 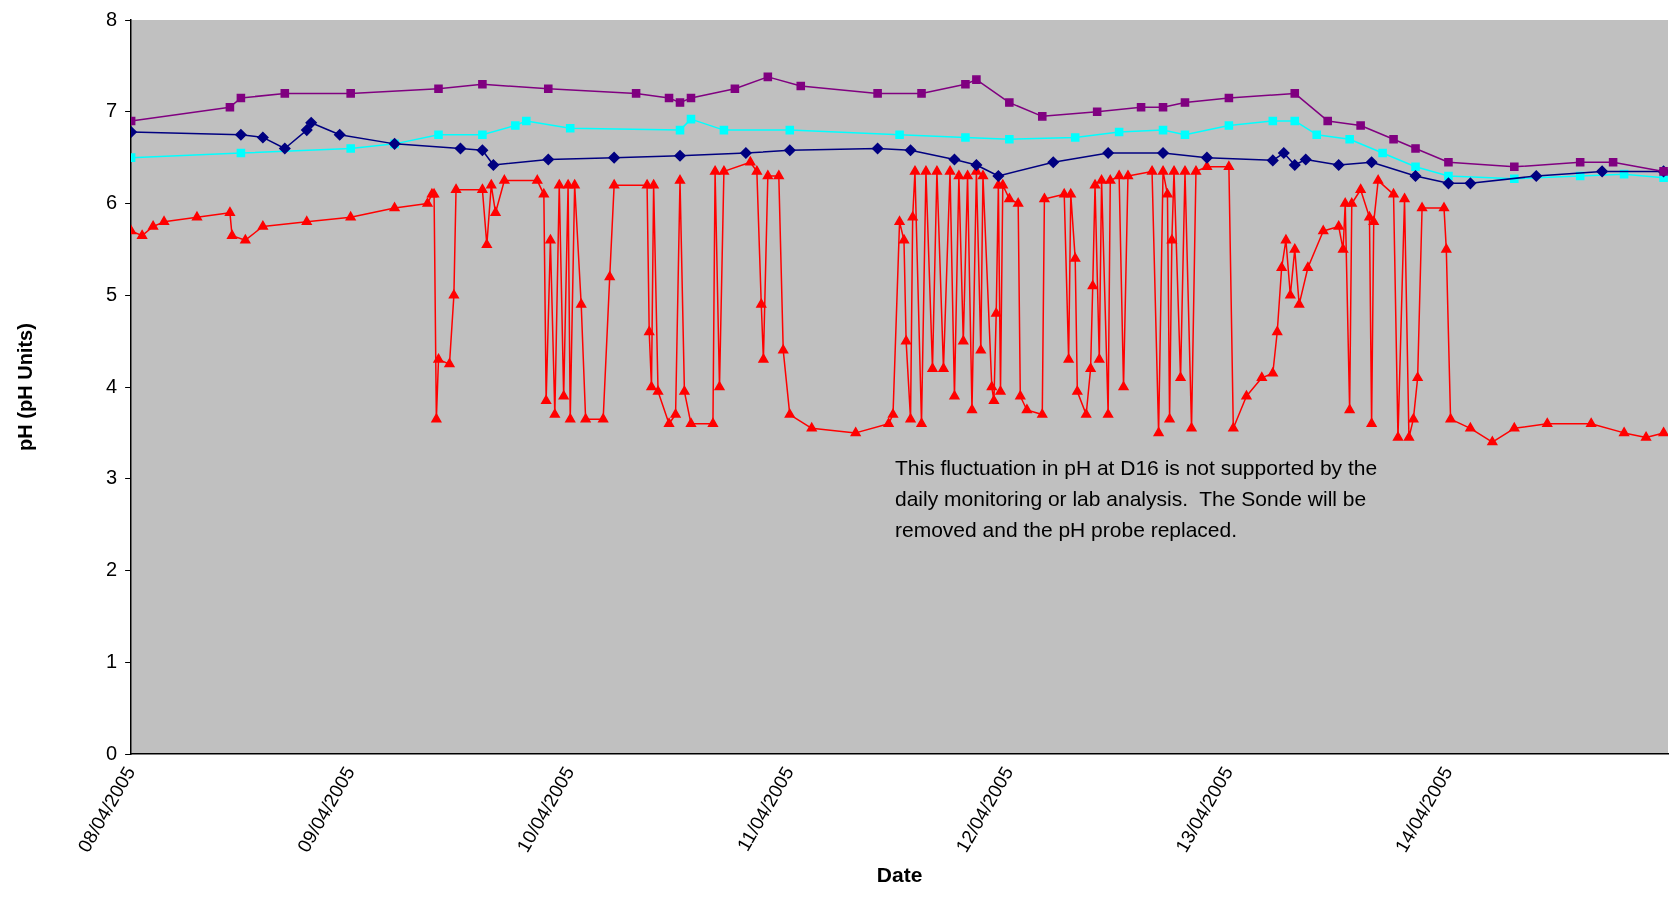 I want to click on y-tick-label: 1, so click(x=112, y=660).